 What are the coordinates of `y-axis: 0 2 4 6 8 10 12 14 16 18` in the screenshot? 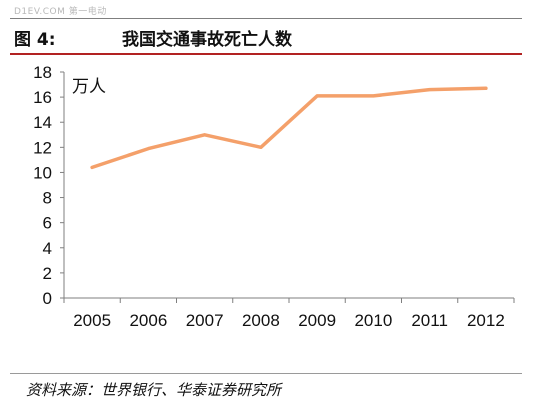 It's located at (49, 185).